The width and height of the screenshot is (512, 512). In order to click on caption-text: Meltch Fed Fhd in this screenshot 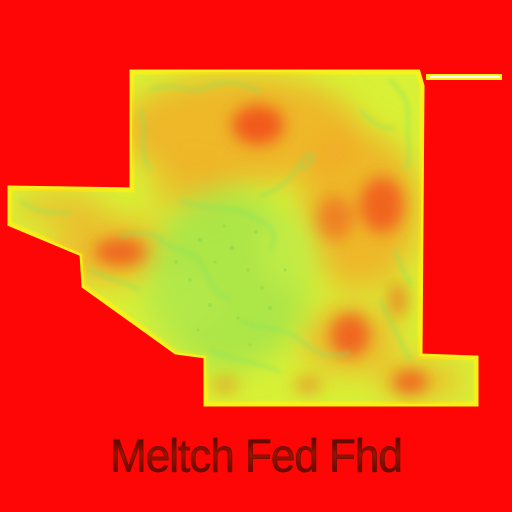, I will do `click(256, 456)`.